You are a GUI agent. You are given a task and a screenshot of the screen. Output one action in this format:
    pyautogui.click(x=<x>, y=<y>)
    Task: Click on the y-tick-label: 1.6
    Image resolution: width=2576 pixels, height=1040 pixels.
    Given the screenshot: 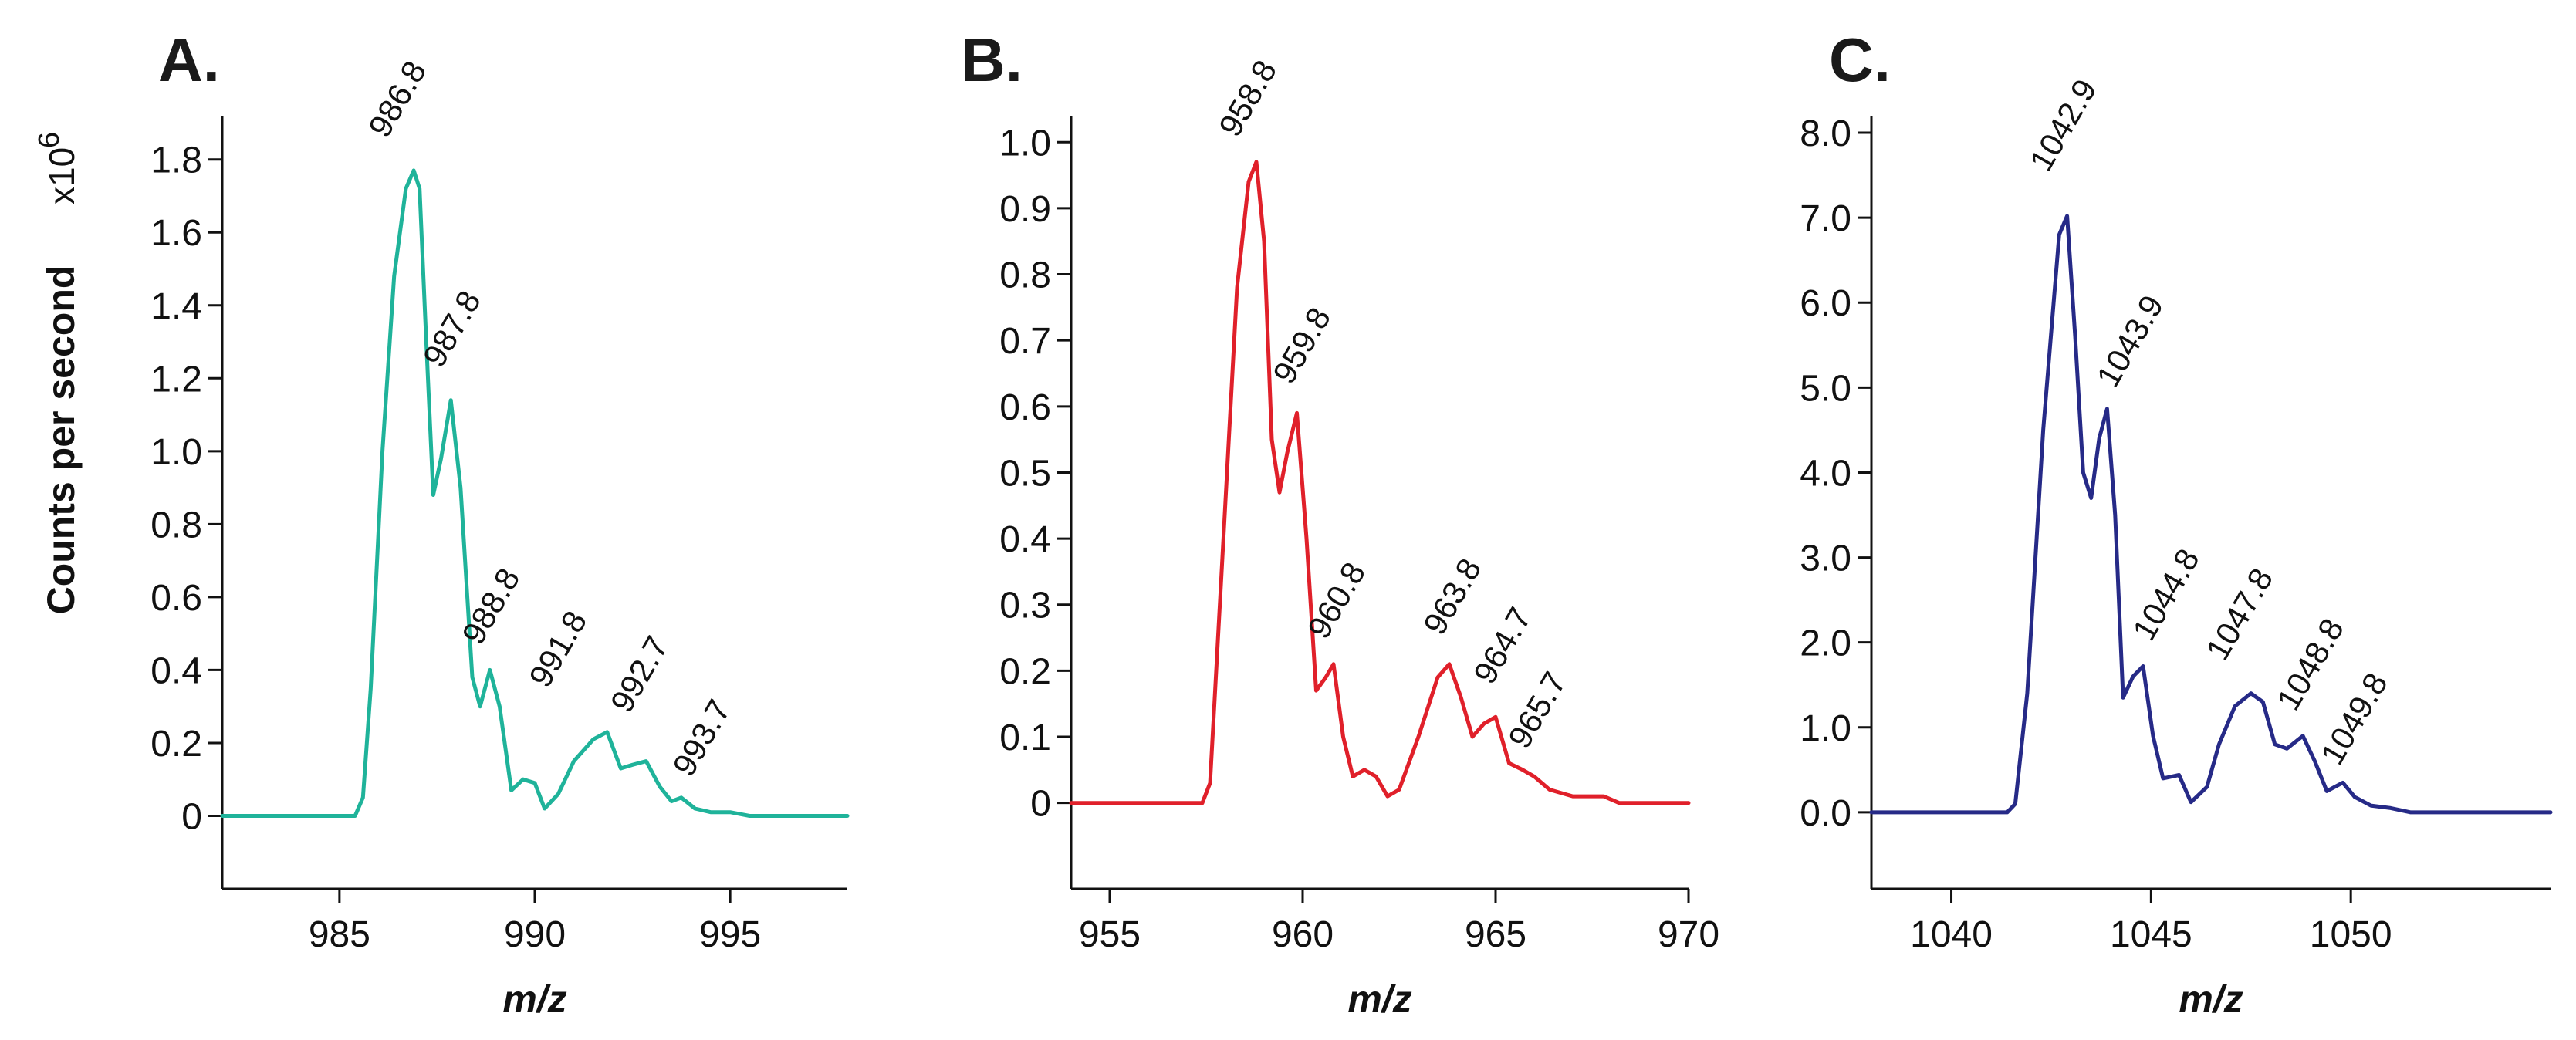 What is the action you would take?
    pyautogui.click(x=176, y=233)
    